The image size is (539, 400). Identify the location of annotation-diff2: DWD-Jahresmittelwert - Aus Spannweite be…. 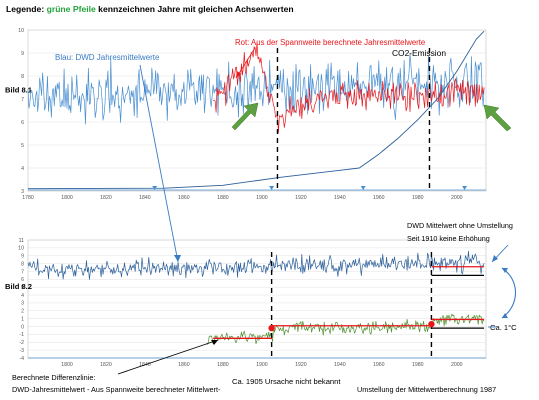
(116, 389).